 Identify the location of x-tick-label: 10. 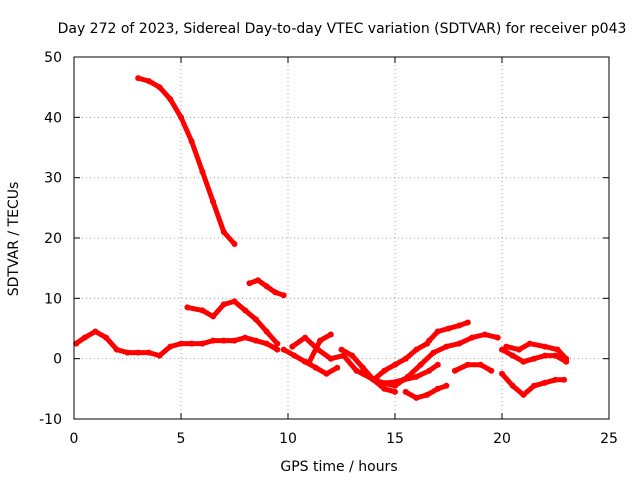
(288, 439).